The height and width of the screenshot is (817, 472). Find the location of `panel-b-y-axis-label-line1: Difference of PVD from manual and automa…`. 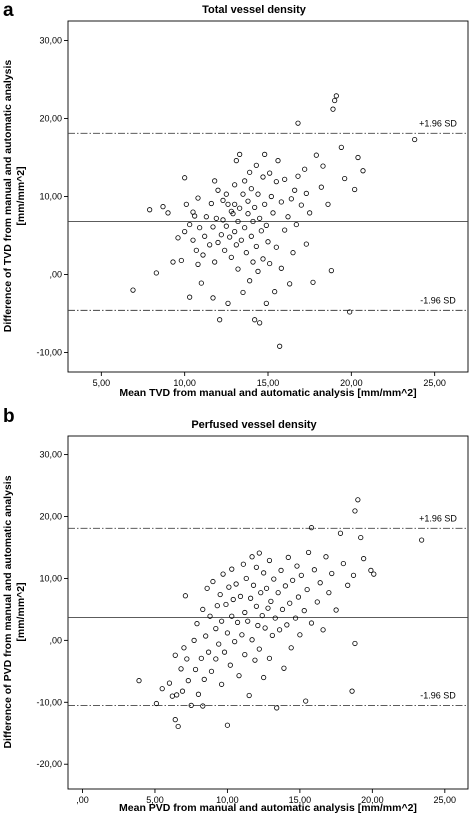

panel-b-y-axis-label-line1: Difference of PVD from manual and automa… is located at coordinates (8, 611).